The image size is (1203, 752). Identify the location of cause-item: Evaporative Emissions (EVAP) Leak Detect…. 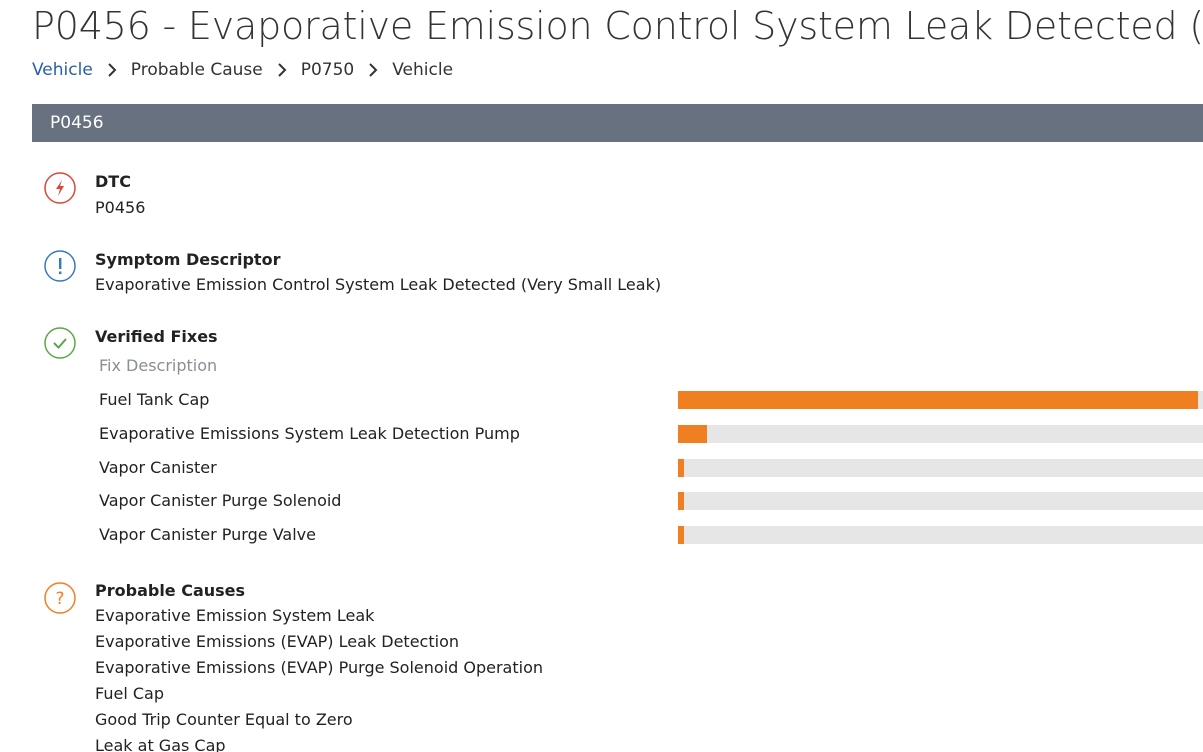
(277, 641).